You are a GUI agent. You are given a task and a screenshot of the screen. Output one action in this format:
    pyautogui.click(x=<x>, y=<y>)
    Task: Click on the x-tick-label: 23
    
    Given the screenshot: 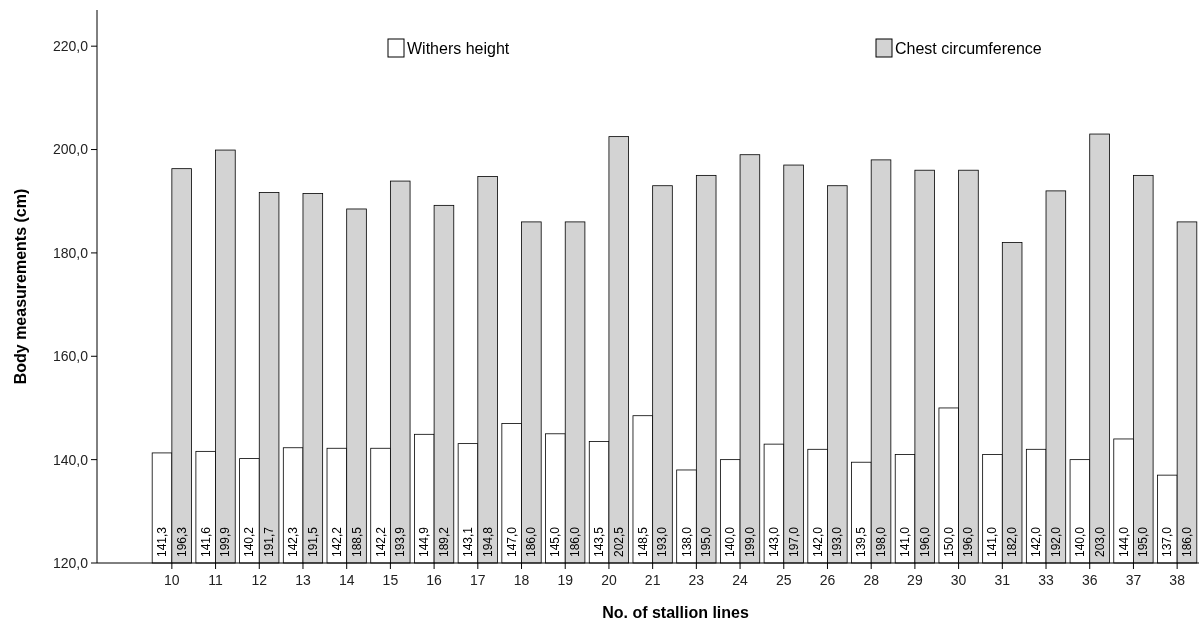 What is the action you would take?
    pyautogui.click(x=696, y=580)
    